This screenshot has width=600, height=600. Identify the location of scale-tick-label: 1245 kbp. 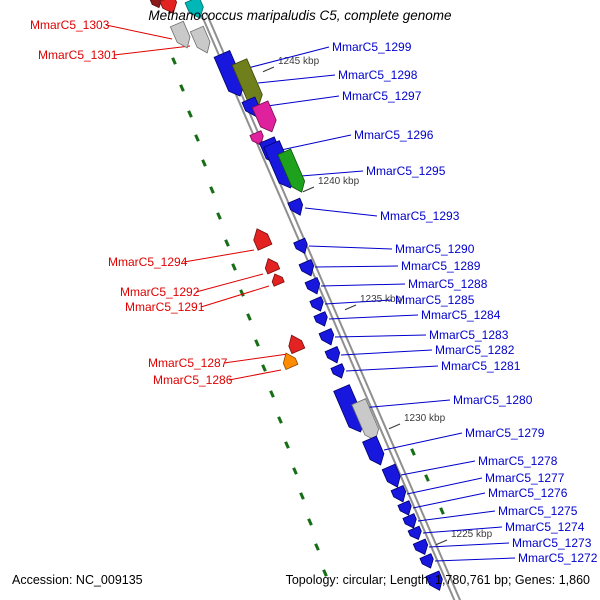
(299, 61).